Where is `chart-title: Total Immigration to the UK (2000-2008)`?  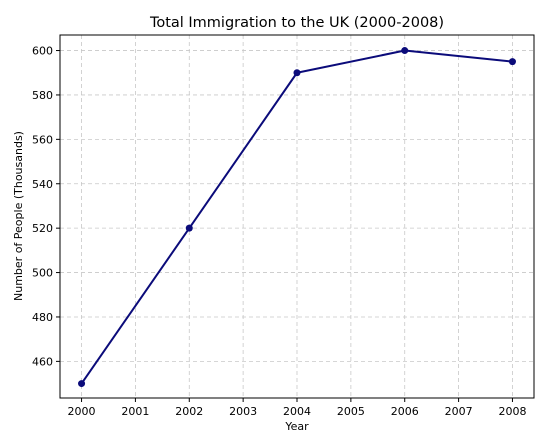
chart-title: Total Immigration to the UK (2000-2008) is located at coordinates (296, 23).